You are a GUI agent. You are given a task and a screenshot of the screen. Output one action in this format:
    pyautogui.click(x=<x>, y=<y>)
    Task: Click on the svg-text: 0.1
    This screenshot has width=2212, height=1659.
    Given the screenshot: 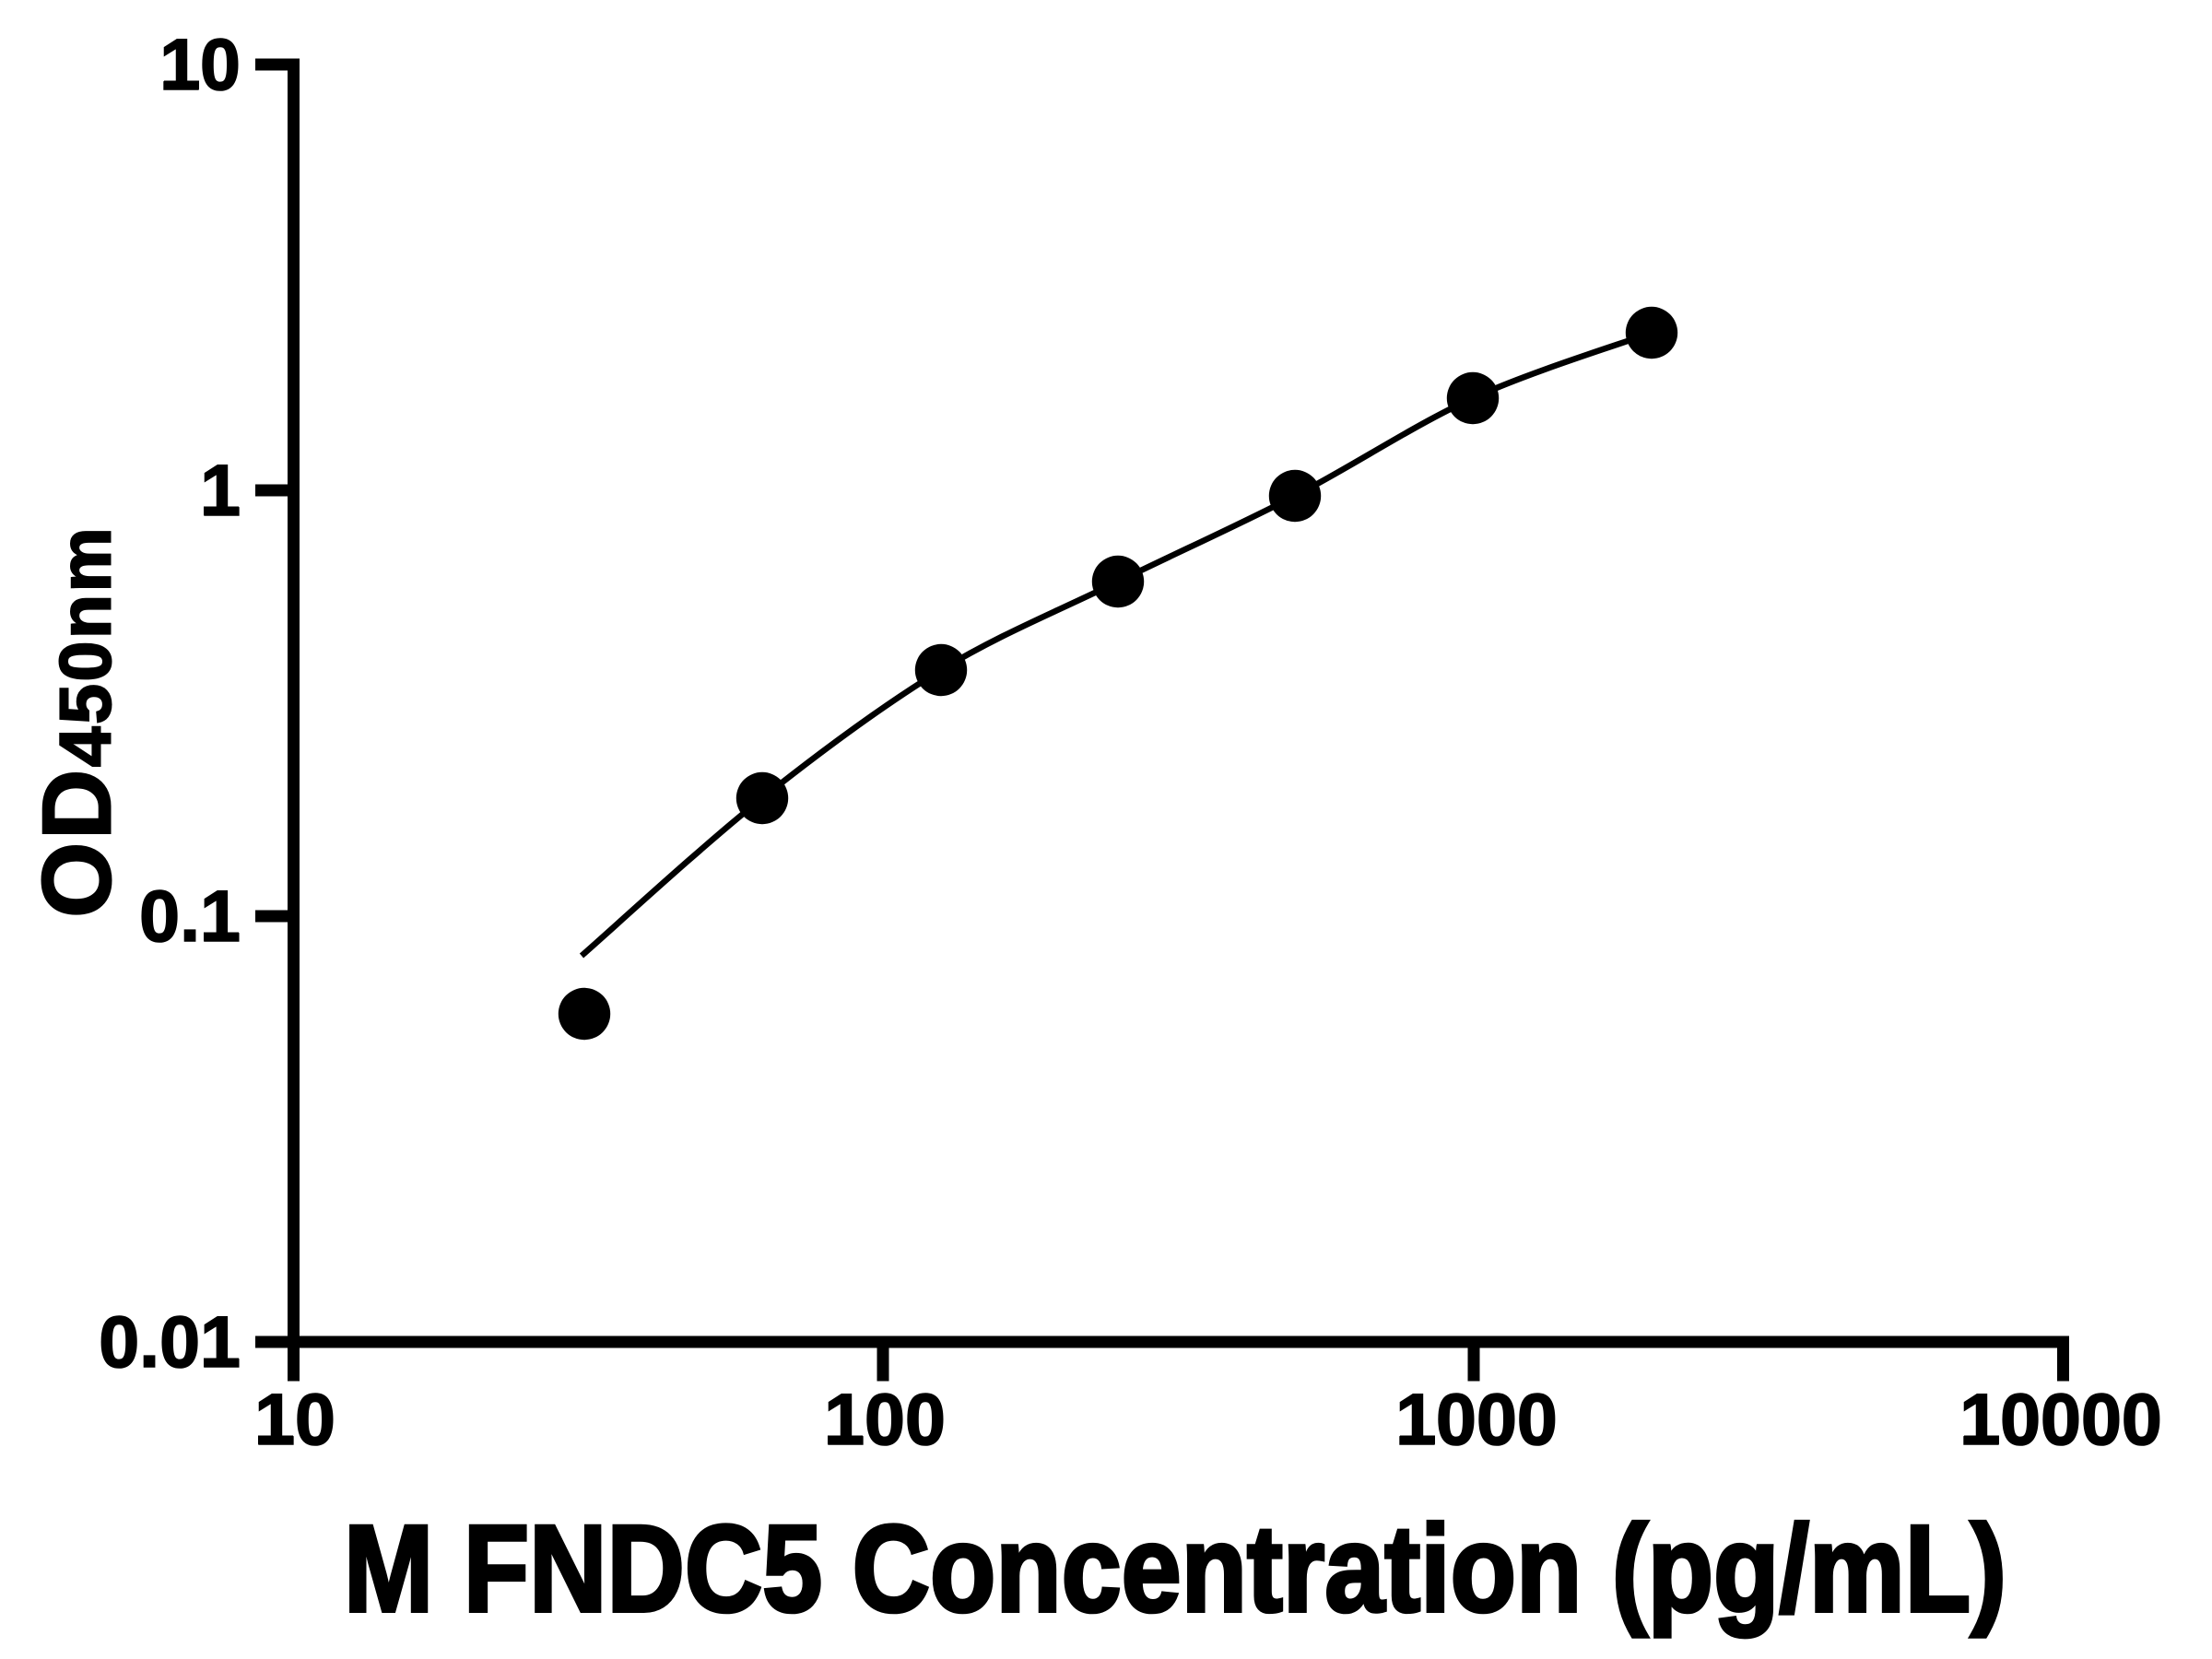 What is the action you would take?
    pyautogui.click(x=190, y=916)
    